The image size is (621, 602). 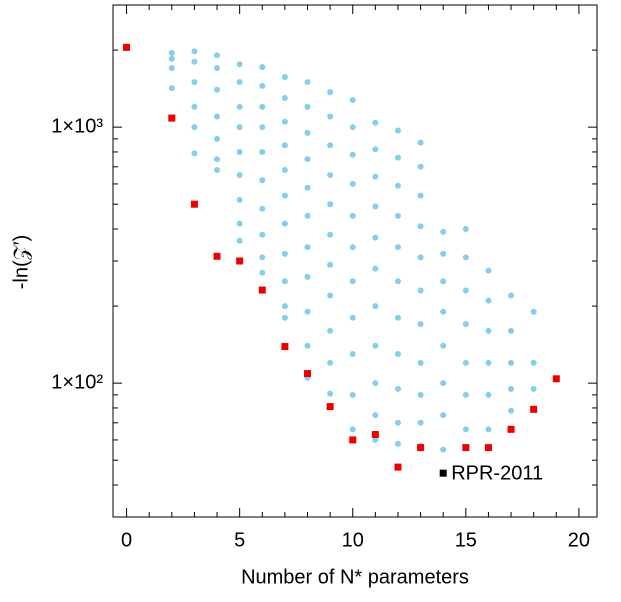 What do you see at coordinates (77, 126) in the screenshot?
I see `y-tick-label: 1×10³` at bounding box center [77, 126].